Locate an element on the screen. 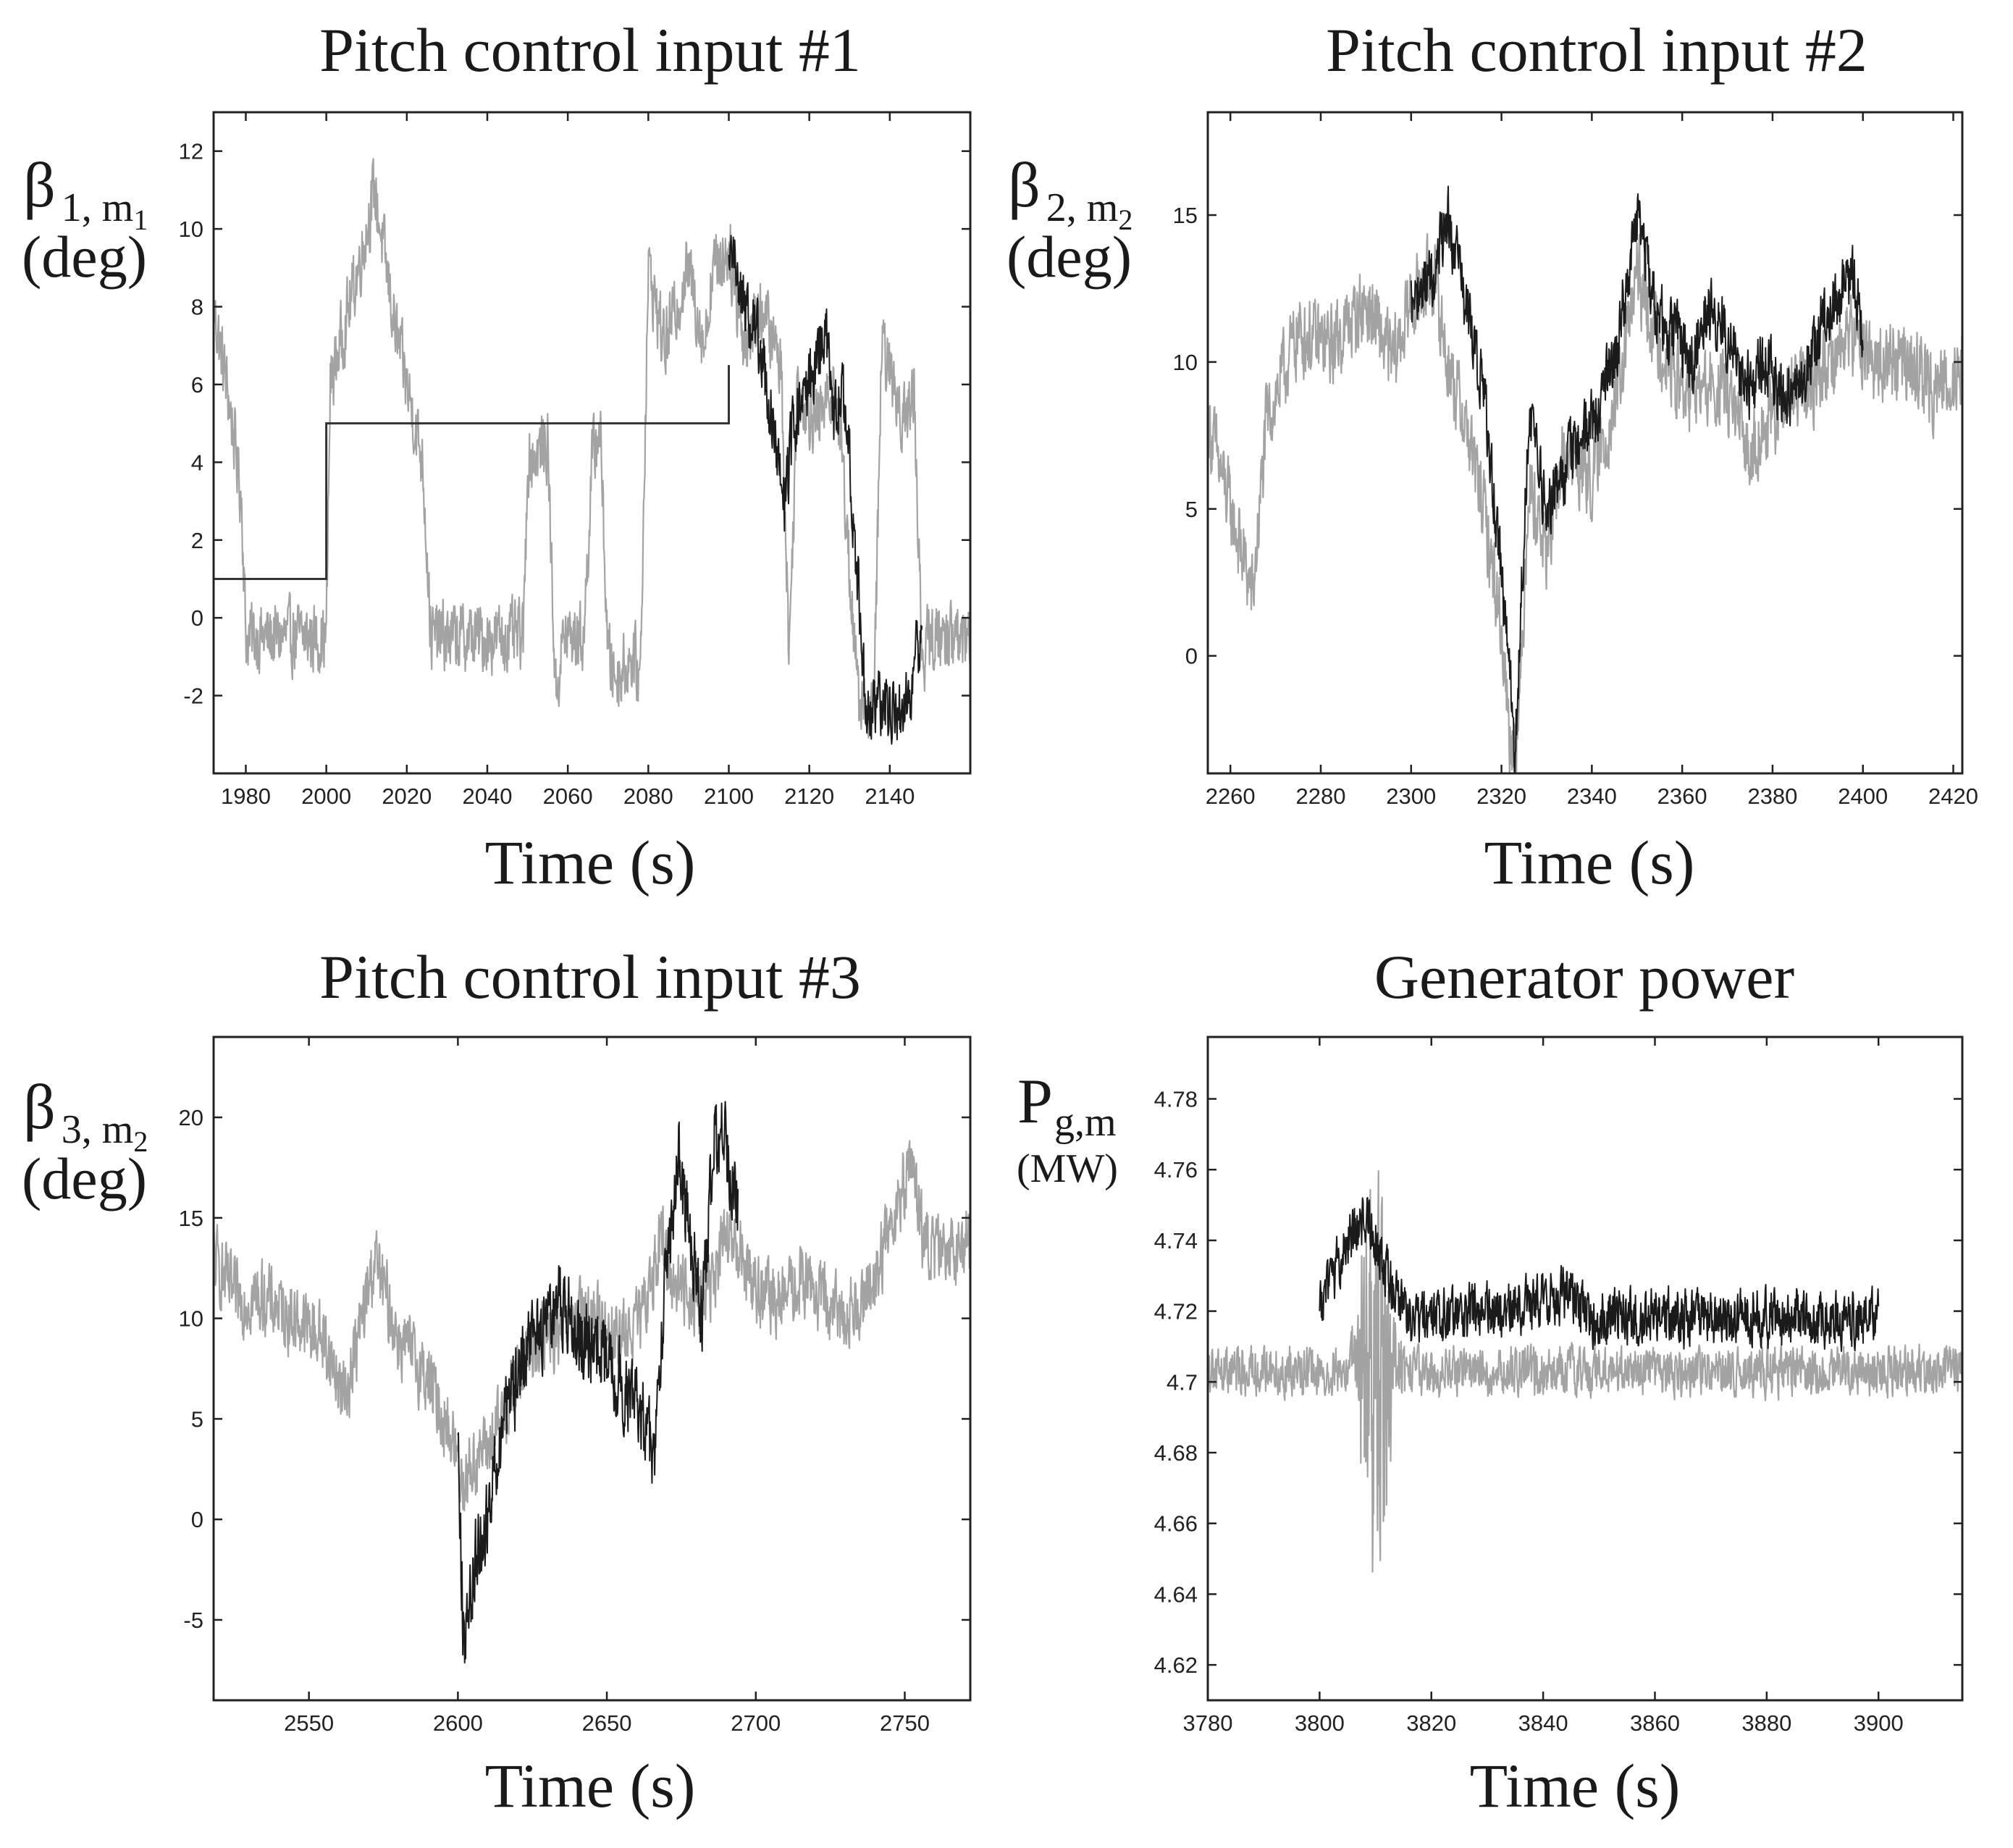  y-tick-label: 8 is located at coordinates (197, 307).